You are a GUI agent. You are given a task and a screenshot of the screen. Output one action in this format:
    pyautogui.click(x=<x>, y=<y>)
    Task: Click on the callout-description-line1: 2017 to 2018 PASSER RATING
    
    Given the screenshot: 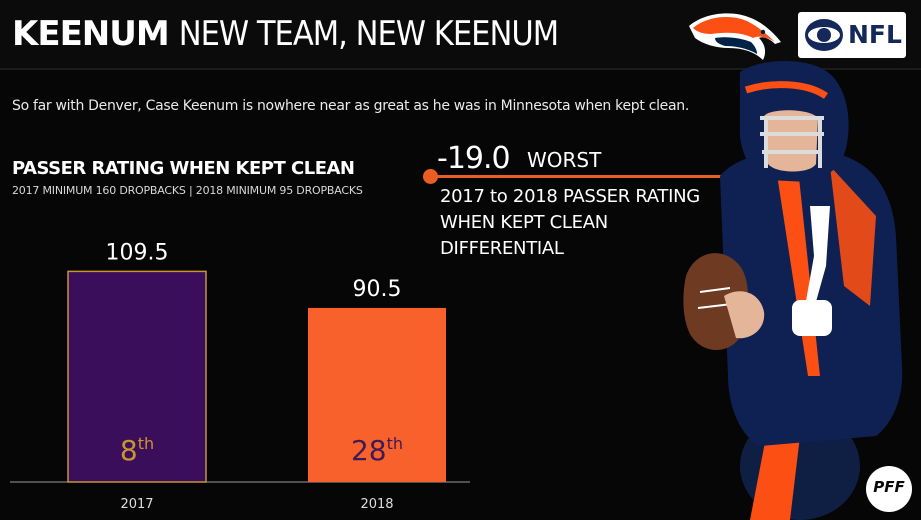 What is the action you would take?
    pyautogui.click(x=570, y=196)
    